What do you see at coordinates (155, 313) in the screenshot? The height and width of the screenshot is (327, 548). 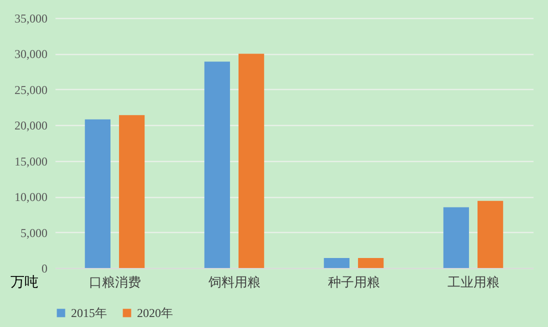 I see `legend-label: 2020年` at bounding box center [155, 313].